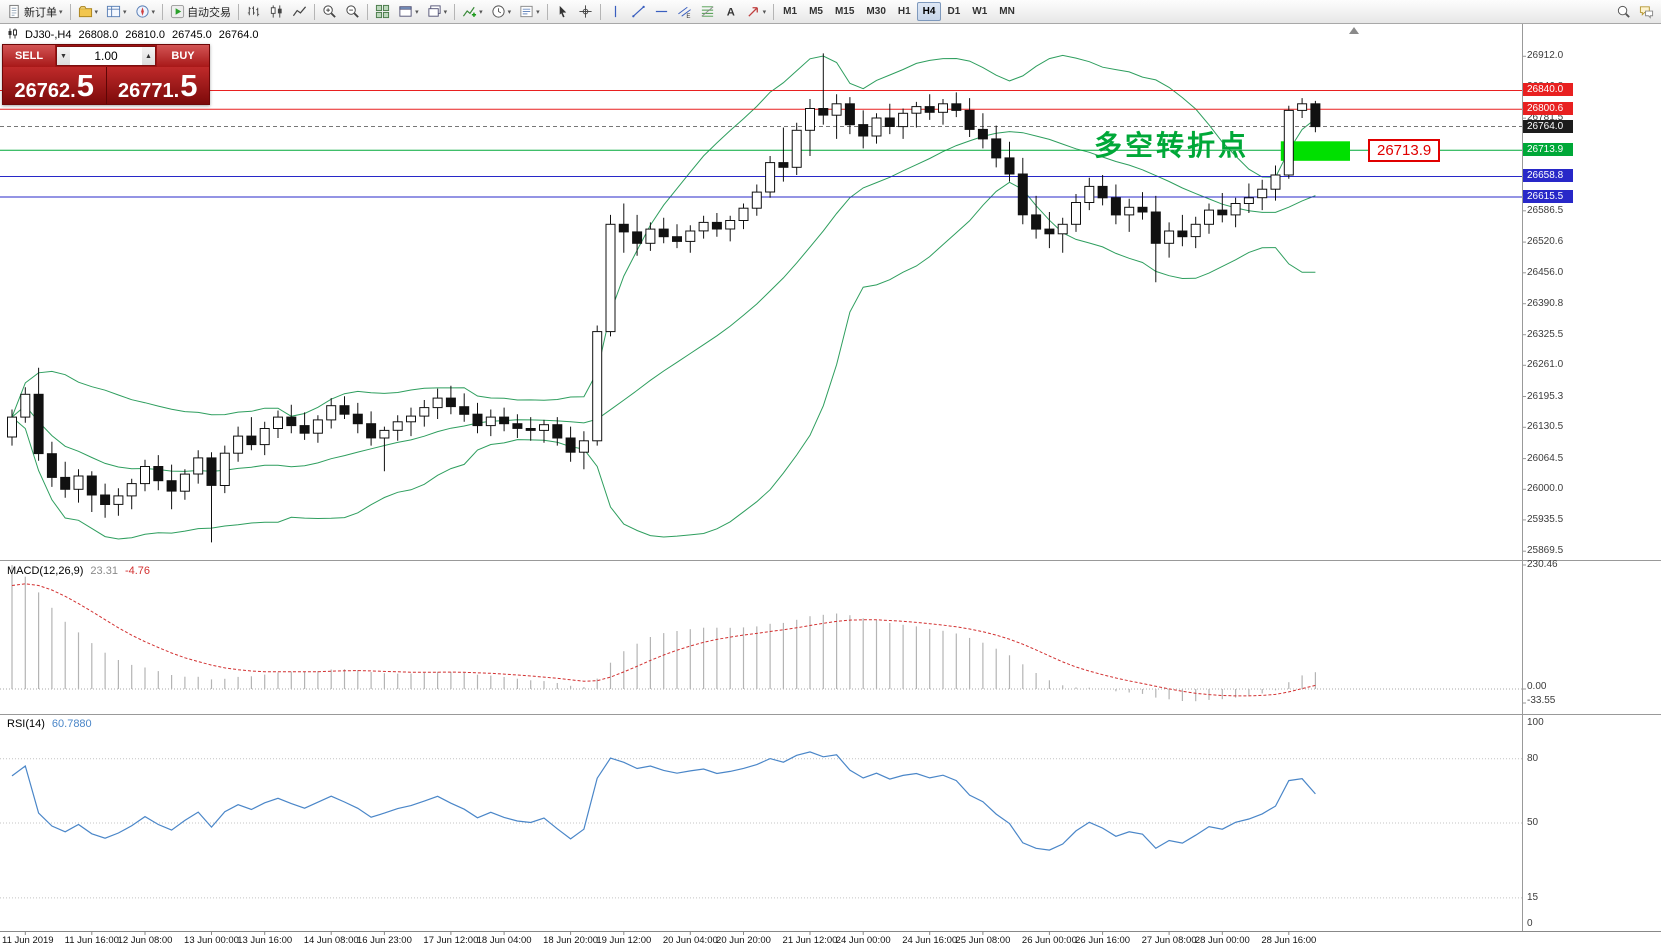  What do you see at coordinates (183, 56) in the screenshot?
I see `buy-button: BUY` at bounding box center [183, 56].